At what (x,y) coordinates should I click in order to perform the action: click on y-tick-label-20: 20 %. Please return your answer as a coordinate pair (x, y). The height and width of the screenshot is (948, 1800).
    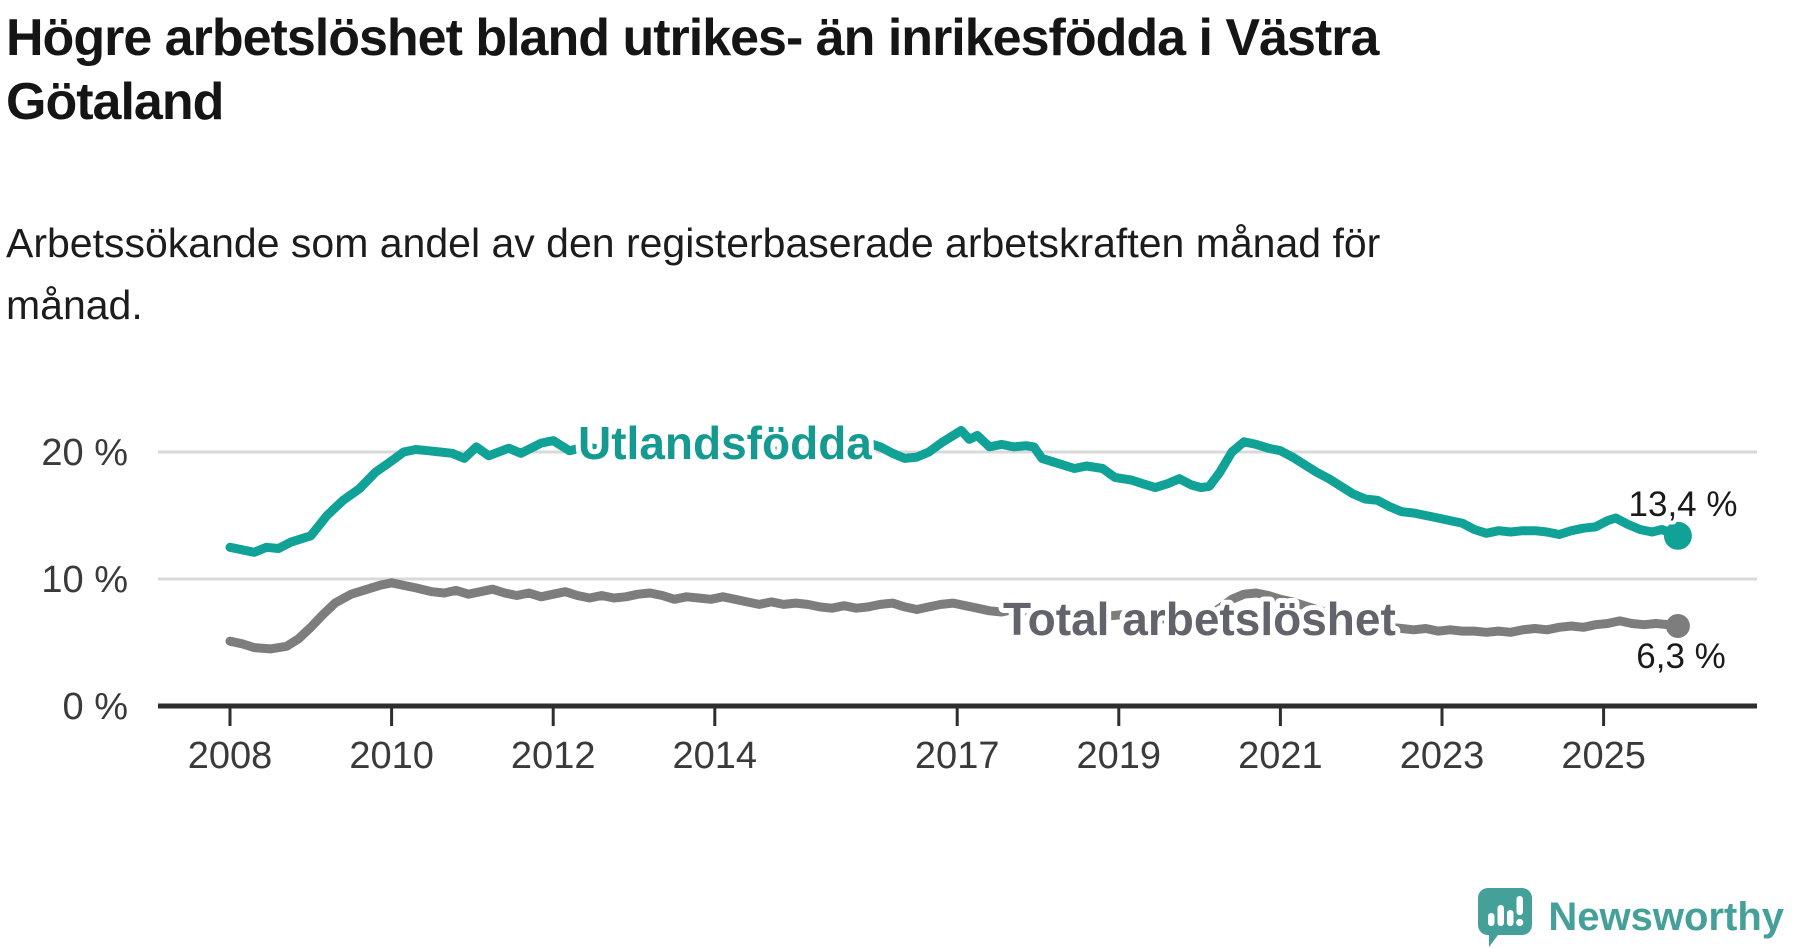
    Looking at the image, I should click on (84, 453).